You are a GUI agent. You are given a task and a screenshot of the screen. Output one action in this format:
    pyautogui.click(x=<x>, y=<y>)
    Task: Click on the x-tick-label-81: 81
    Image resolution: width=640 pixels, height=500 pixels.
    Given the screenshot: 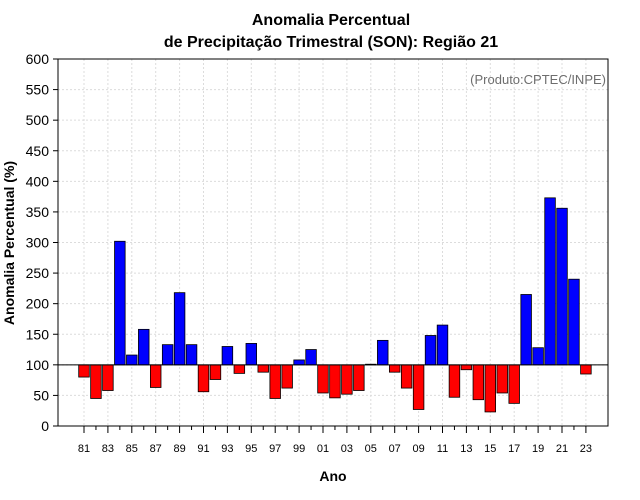 What is the action you would take?
    pyautogui.click(x=84, y=449)
    